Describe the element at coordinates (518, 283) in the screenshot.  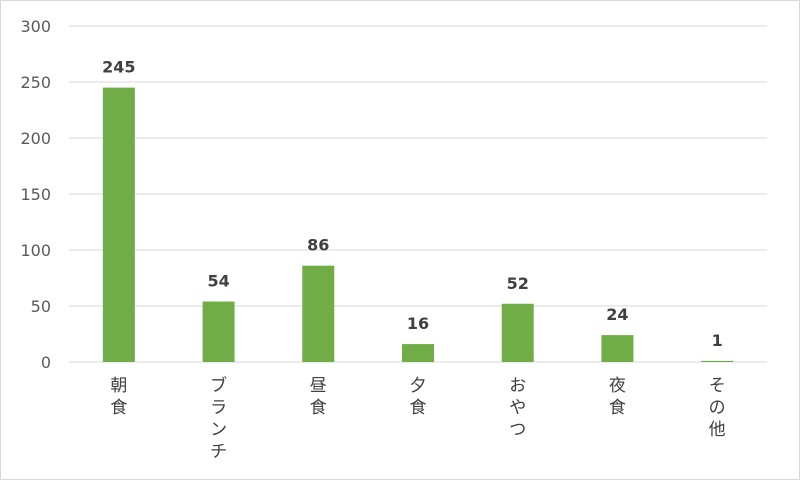
I see `data-label: 52` at that location.